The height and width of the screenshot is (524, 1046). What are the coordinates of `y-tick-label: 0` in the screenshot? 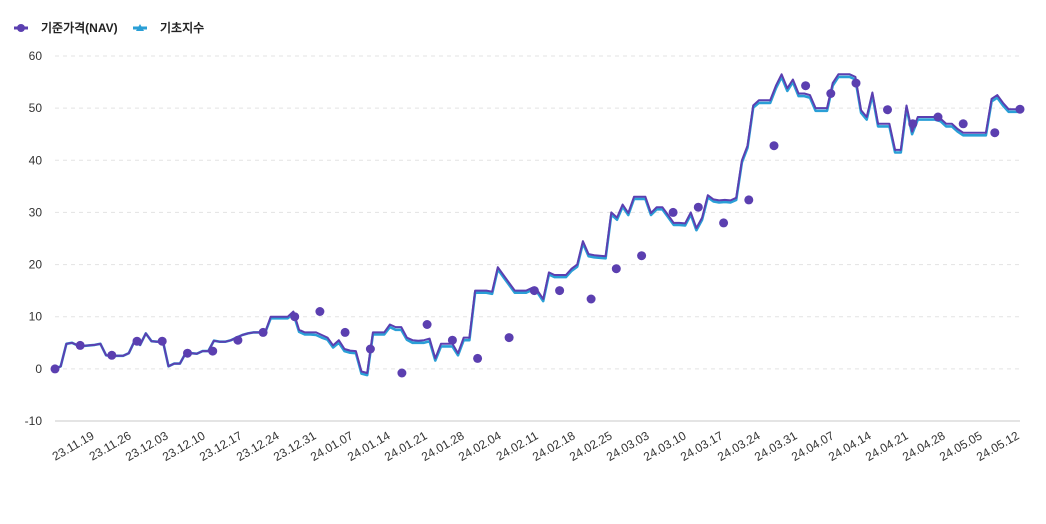 It's located at (38, 369).